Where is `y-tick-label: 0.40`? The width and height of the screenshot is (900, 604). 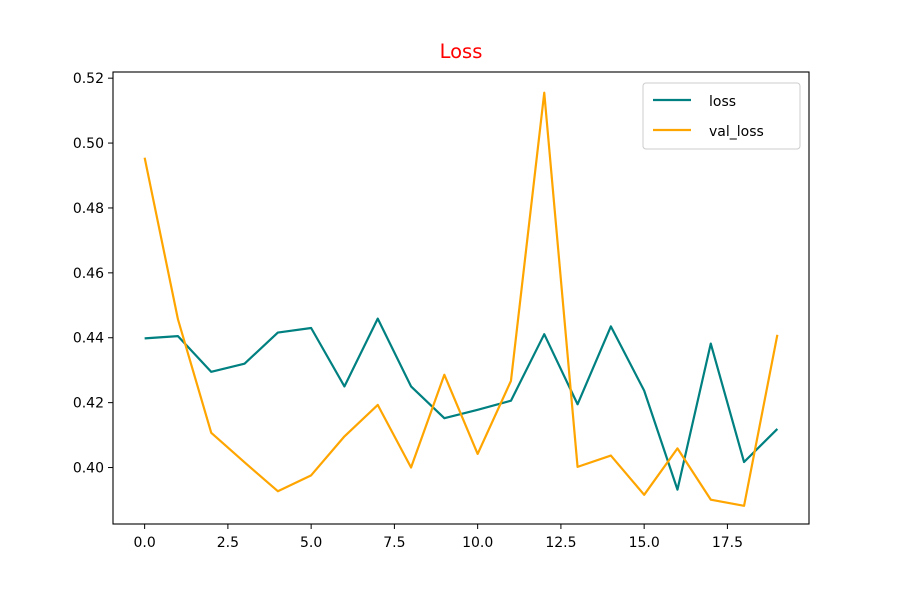 y-tick-label: 0.40 is located at coordinates (88, 469).